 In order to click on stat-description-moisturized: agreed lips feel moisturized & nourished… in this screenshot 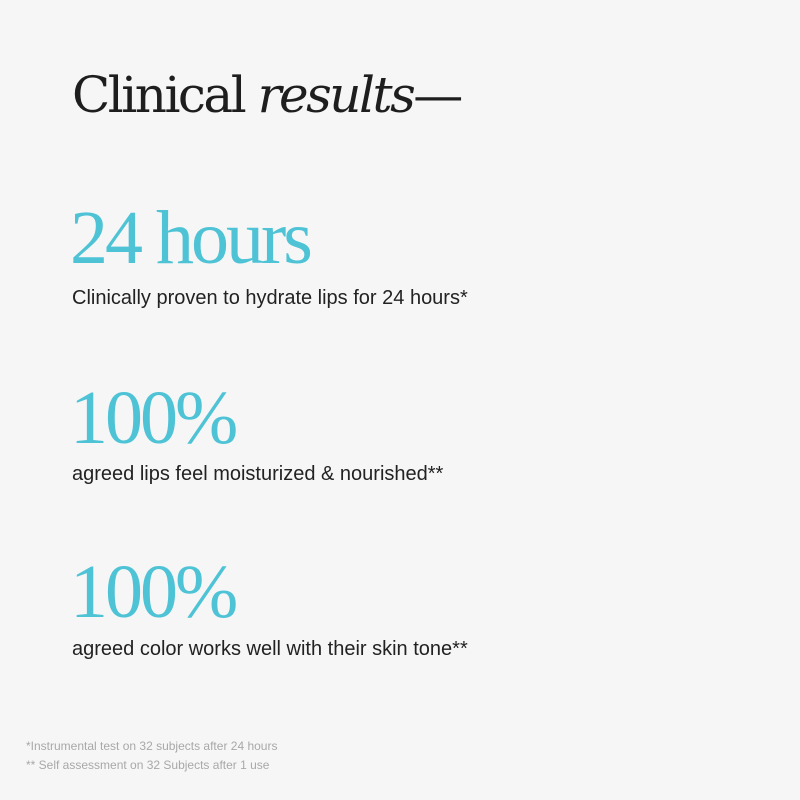, I will do `click(258, 474)`.